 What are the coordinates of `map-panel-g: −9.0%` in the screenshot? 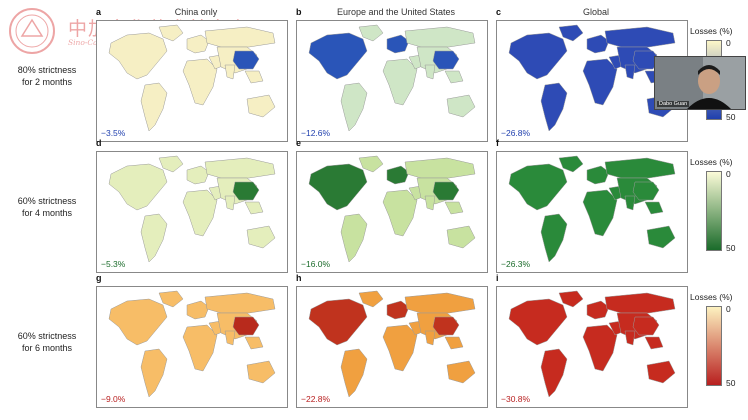 It's located at (192, 347).